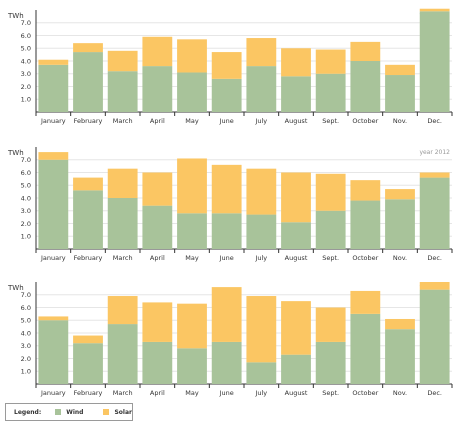 This screenshot has height=429, width=460. I want to click on legend-item-wind: Wind, so click(69, 412).